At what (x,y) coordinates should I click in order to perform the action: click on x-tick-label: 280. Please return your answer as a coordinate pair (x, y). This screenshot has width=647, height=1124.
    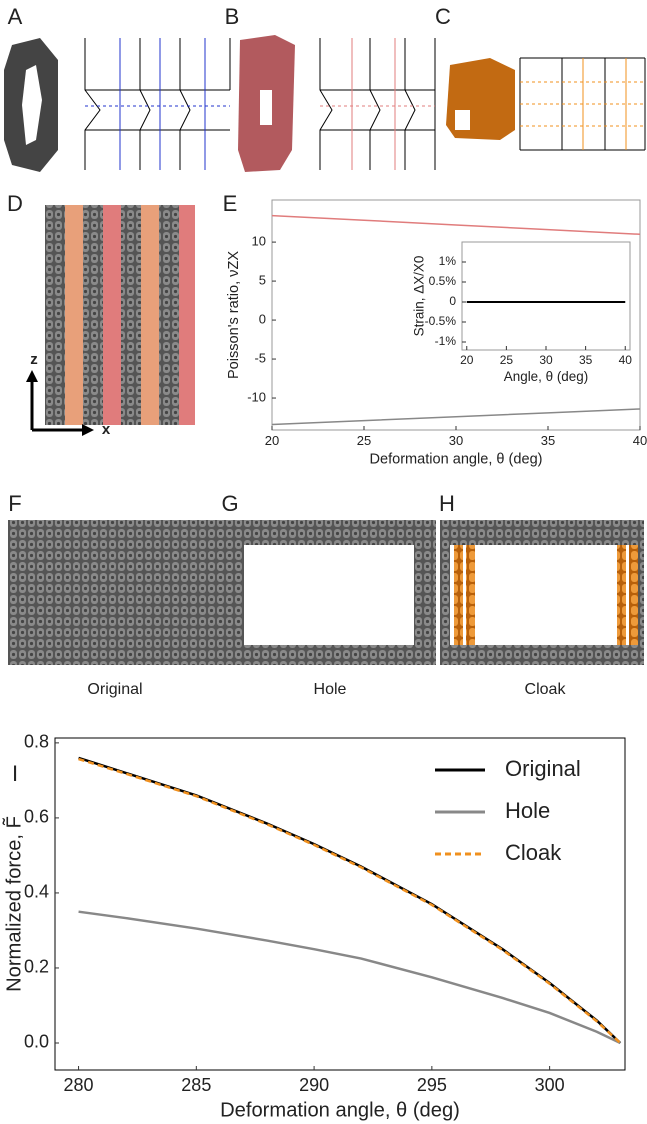
    Looking at the image, I should click on (79, 1085).